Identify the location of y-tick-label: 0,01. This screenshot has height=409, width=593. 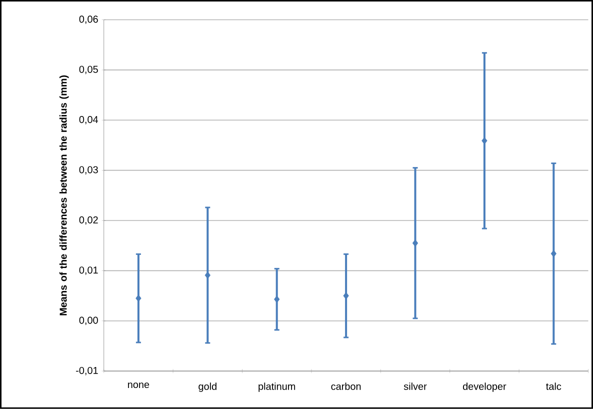
(88, 270).